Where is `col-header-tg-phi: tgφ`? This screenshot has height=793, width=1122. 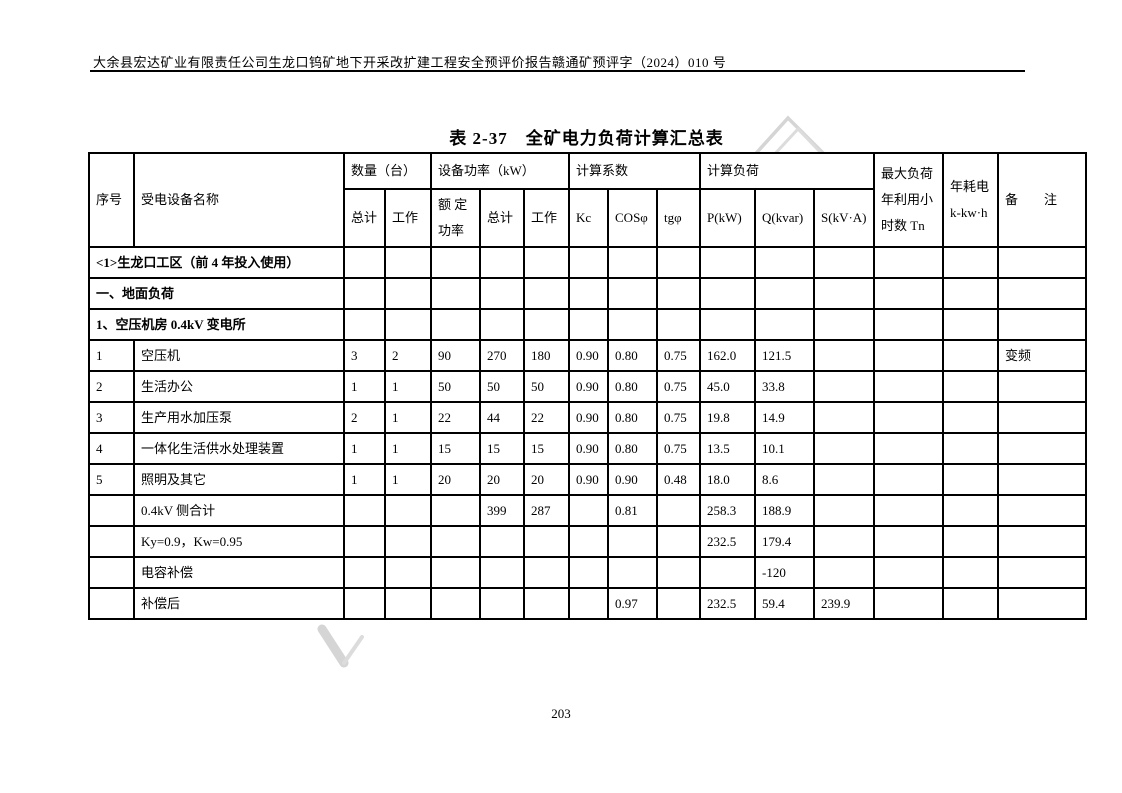
col-header-tg-phi: tgφ is located at coordinates (679, 218).